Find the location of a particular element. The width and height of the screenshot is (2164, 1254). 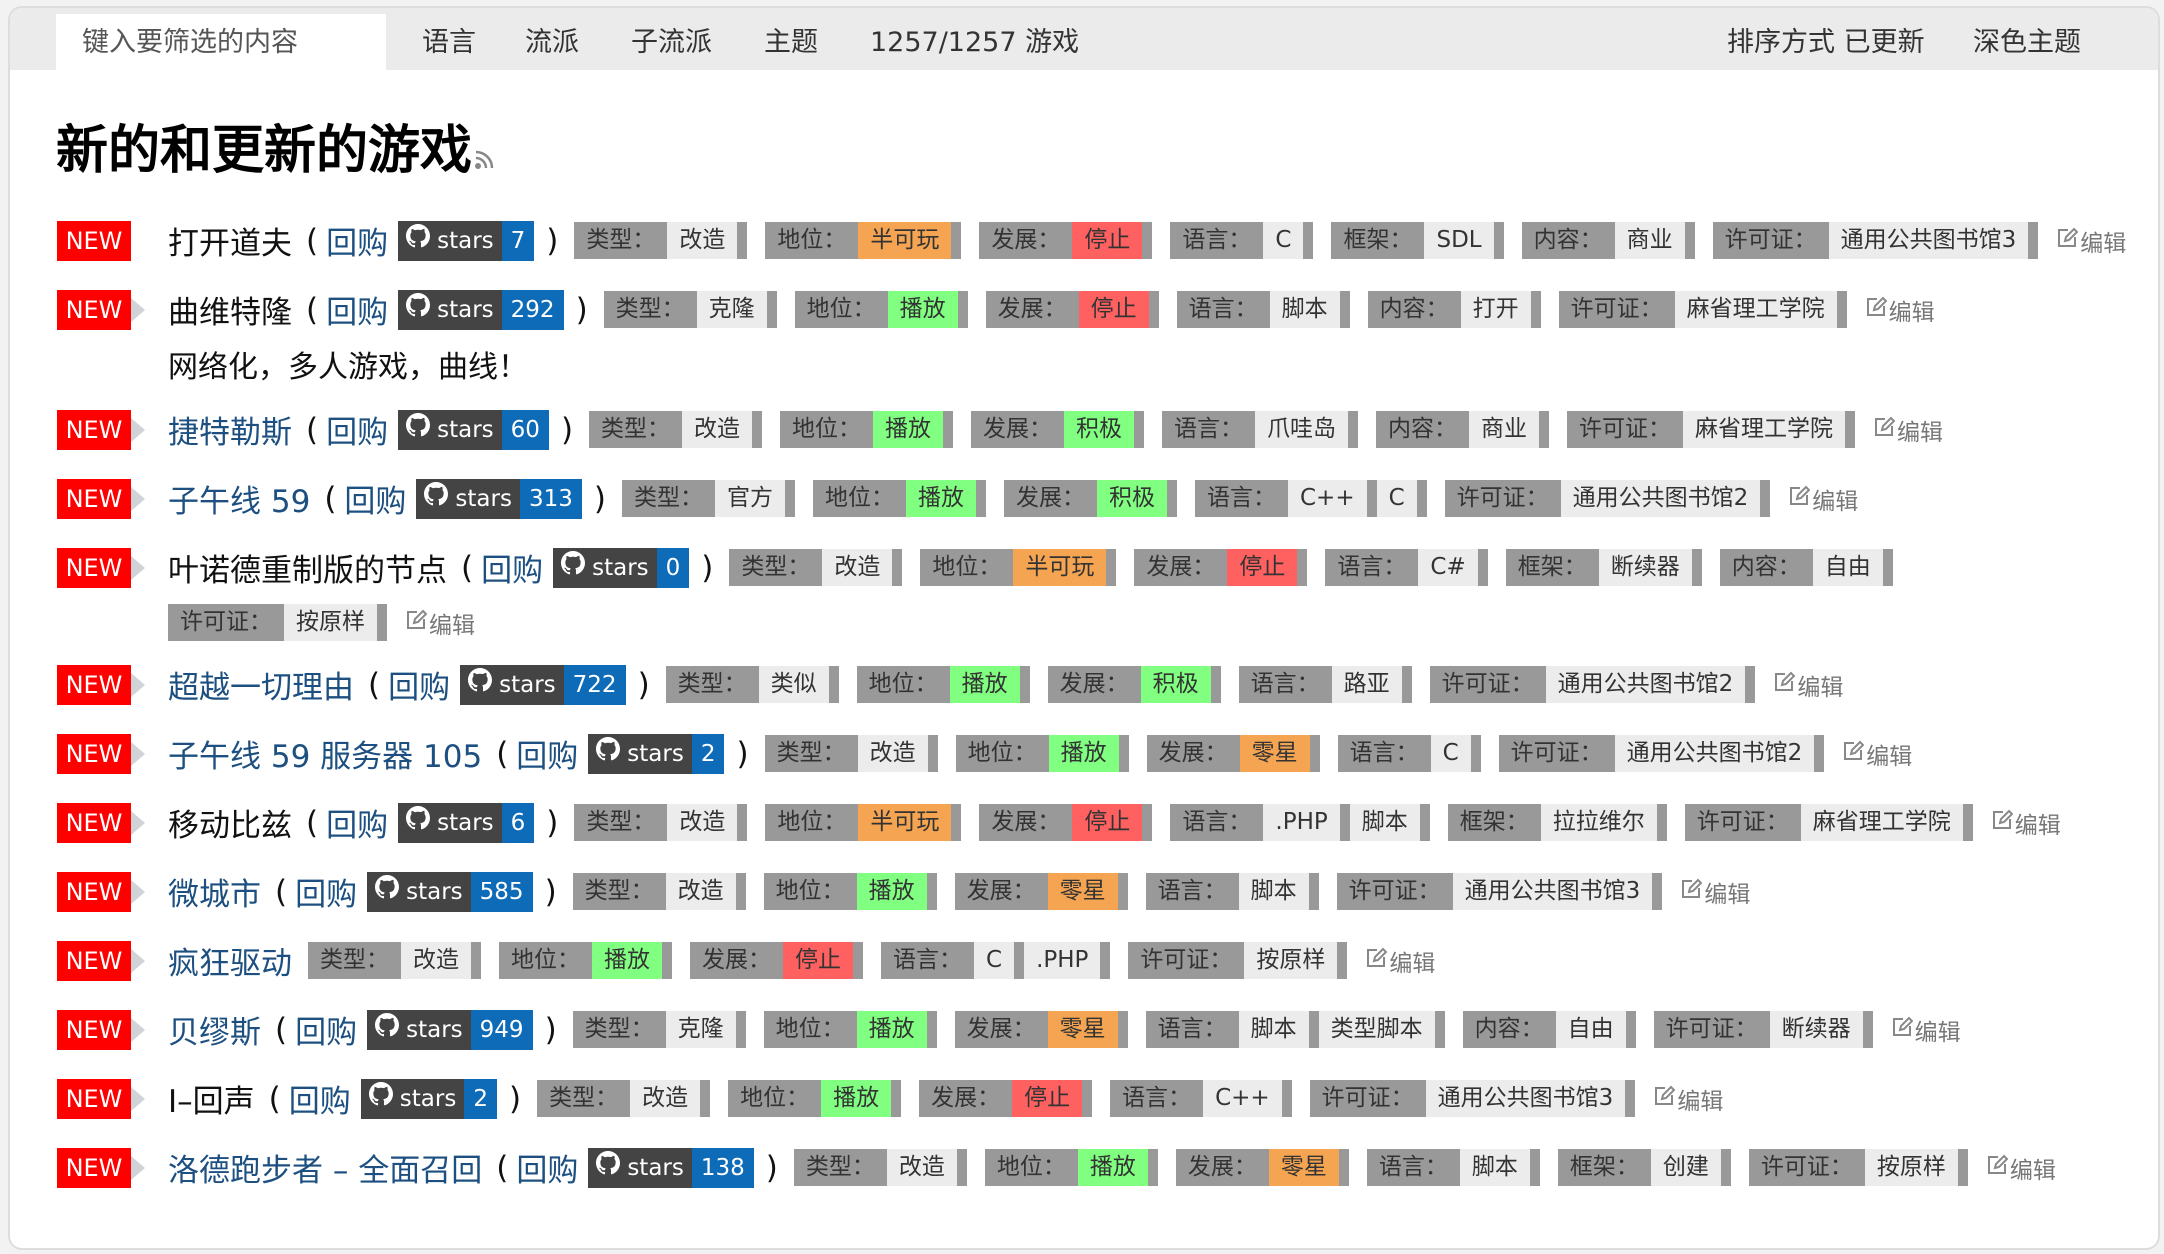

rss-icon is located at coordinates (485, 153).